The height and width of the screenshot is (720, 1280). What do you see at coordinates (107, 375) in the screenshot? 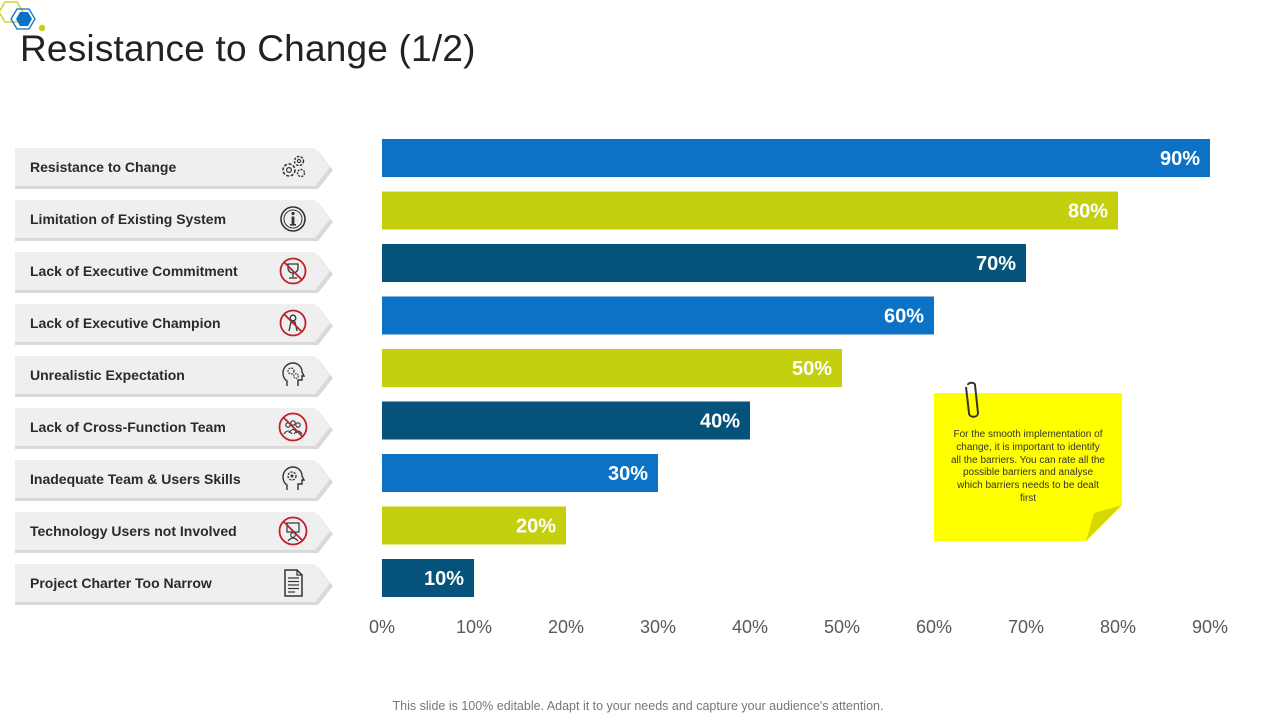
I see `category-label-text: Unrealistic Expectation` at bounding box center [107, 375].